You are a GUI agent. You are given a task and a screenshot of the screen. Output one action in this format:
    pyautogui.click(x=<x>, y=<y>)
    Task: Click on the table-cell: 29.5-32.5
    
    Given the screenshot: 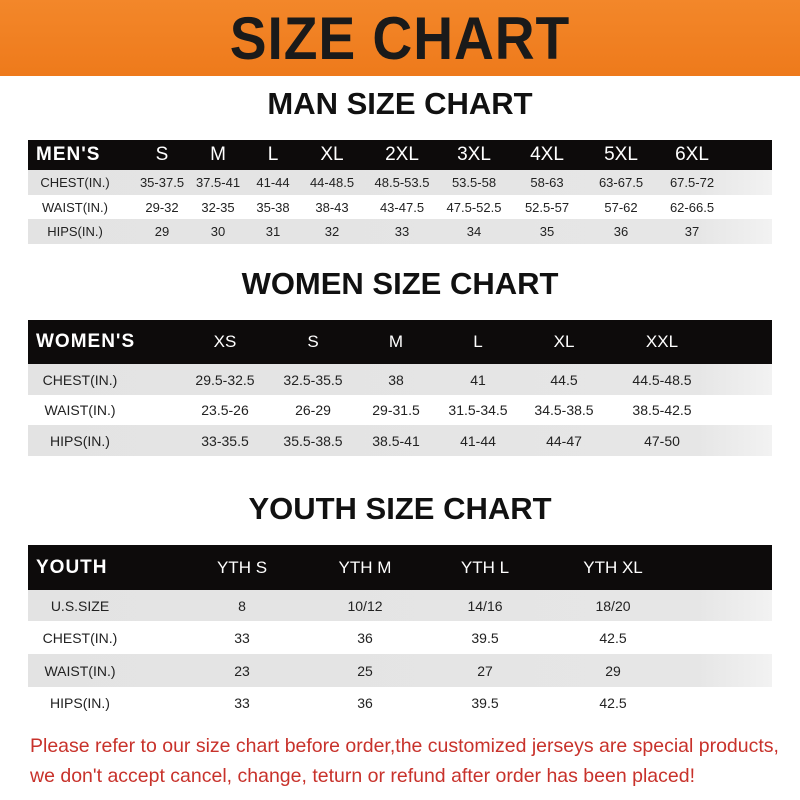 What is the action you would take?
    pyautogui.click(x=225, y=379)
    